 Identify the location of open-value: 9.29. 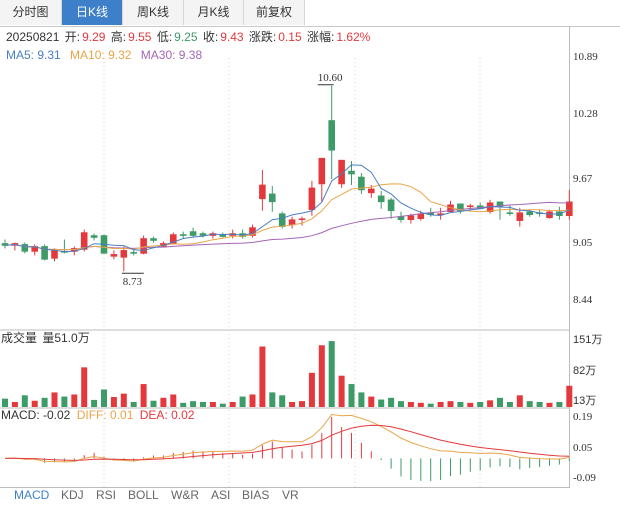
(94, 37).